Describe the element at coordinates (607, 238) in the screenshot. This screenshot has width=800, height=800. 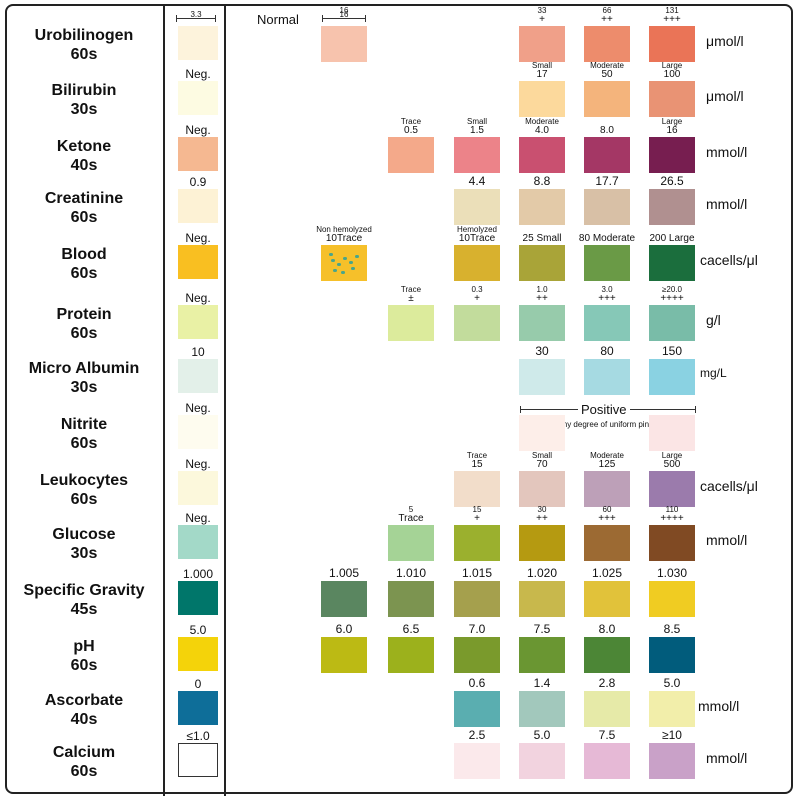
I see `color-block-value: 80 Moderate` at that location.